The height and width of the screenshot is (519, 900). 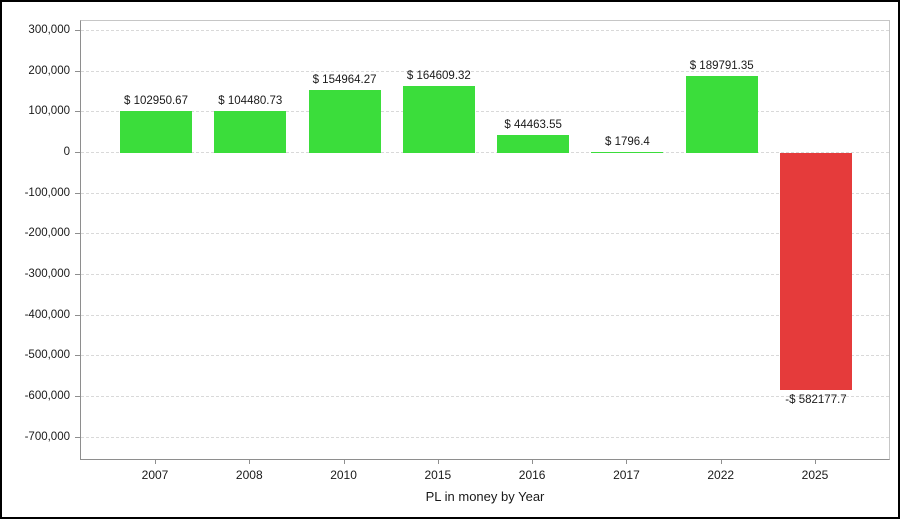 What do you see at coordinates (438, 120) in the screenshot?
I see `bar-2015` at bounding box center [438, 120].